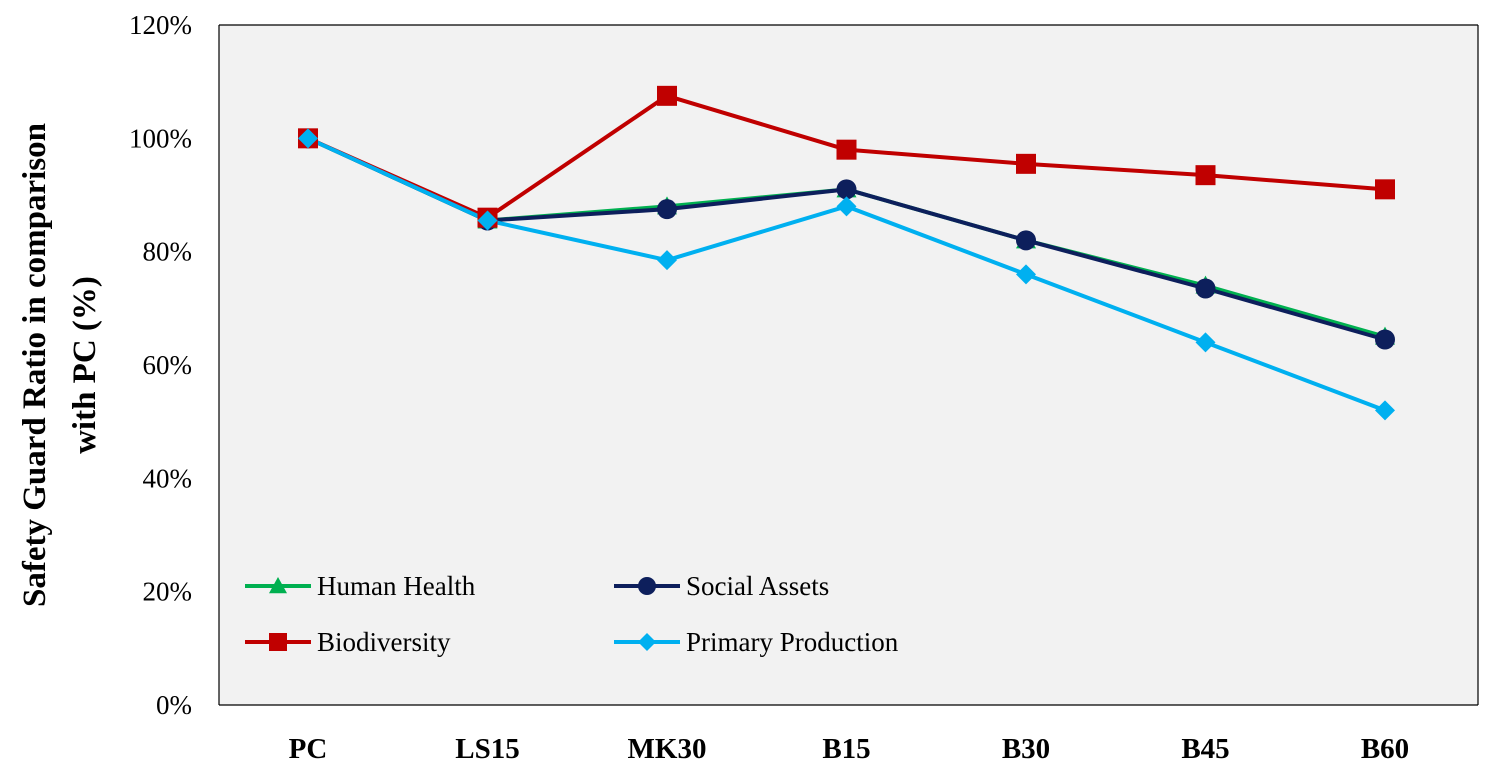  Describe the element at coordinates (1385, 749) in the screenshot. I see `x-tick-label: B60` at that location.